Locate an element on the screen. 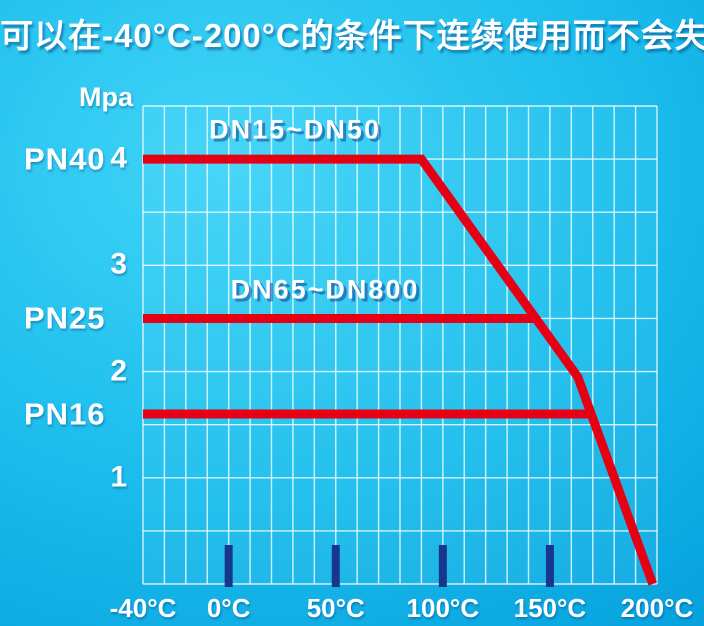 The width and height of the screenshot is (704, 626). x-tick-label: 150°C is located at coordinates (550, 608).